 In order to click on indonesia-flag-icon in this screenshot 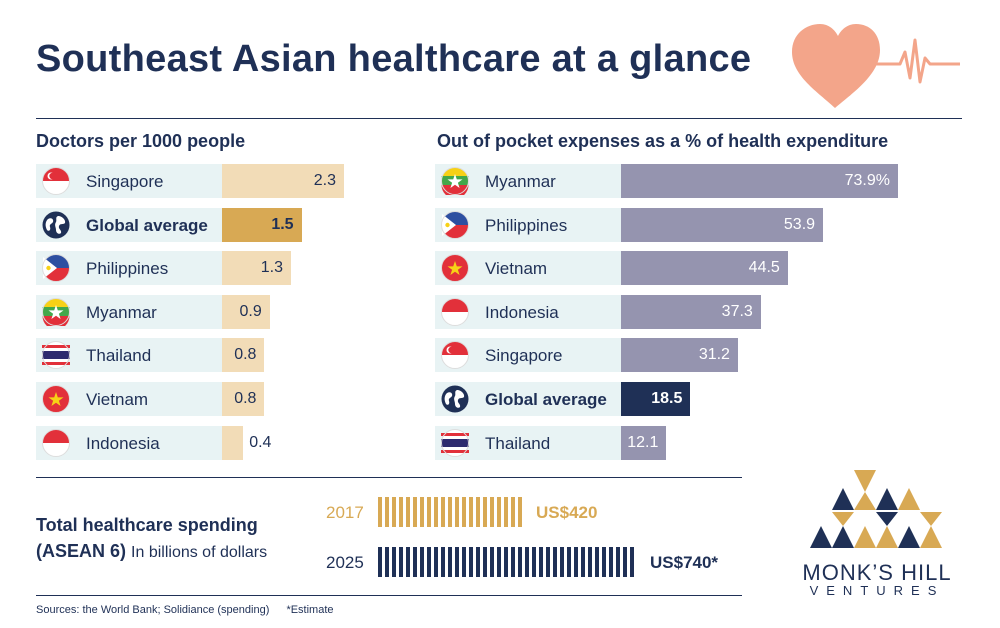, I will do `click(56, 442)`.